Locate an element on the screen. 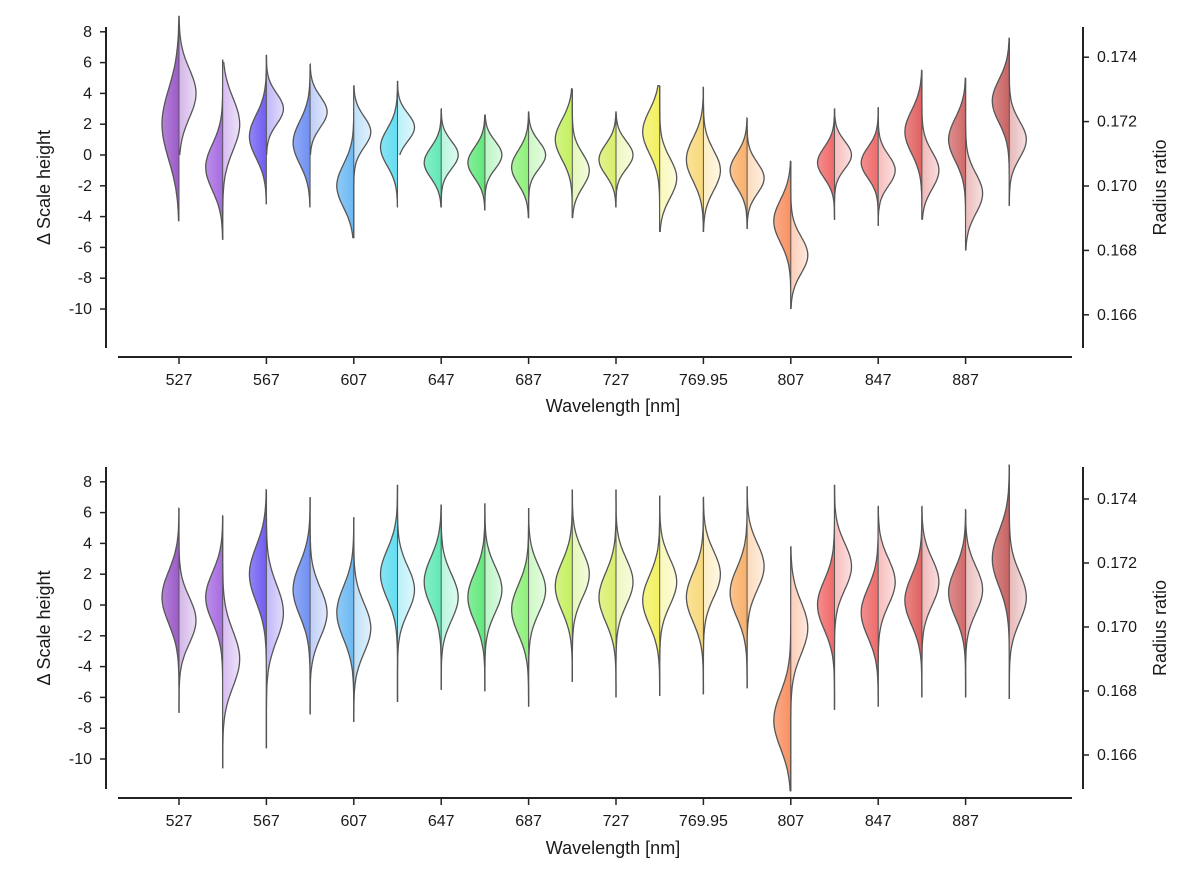 The height and width of the screenshot is (887, 1200). y-left-tick-label: 2 is located at coordinates (87, 124).